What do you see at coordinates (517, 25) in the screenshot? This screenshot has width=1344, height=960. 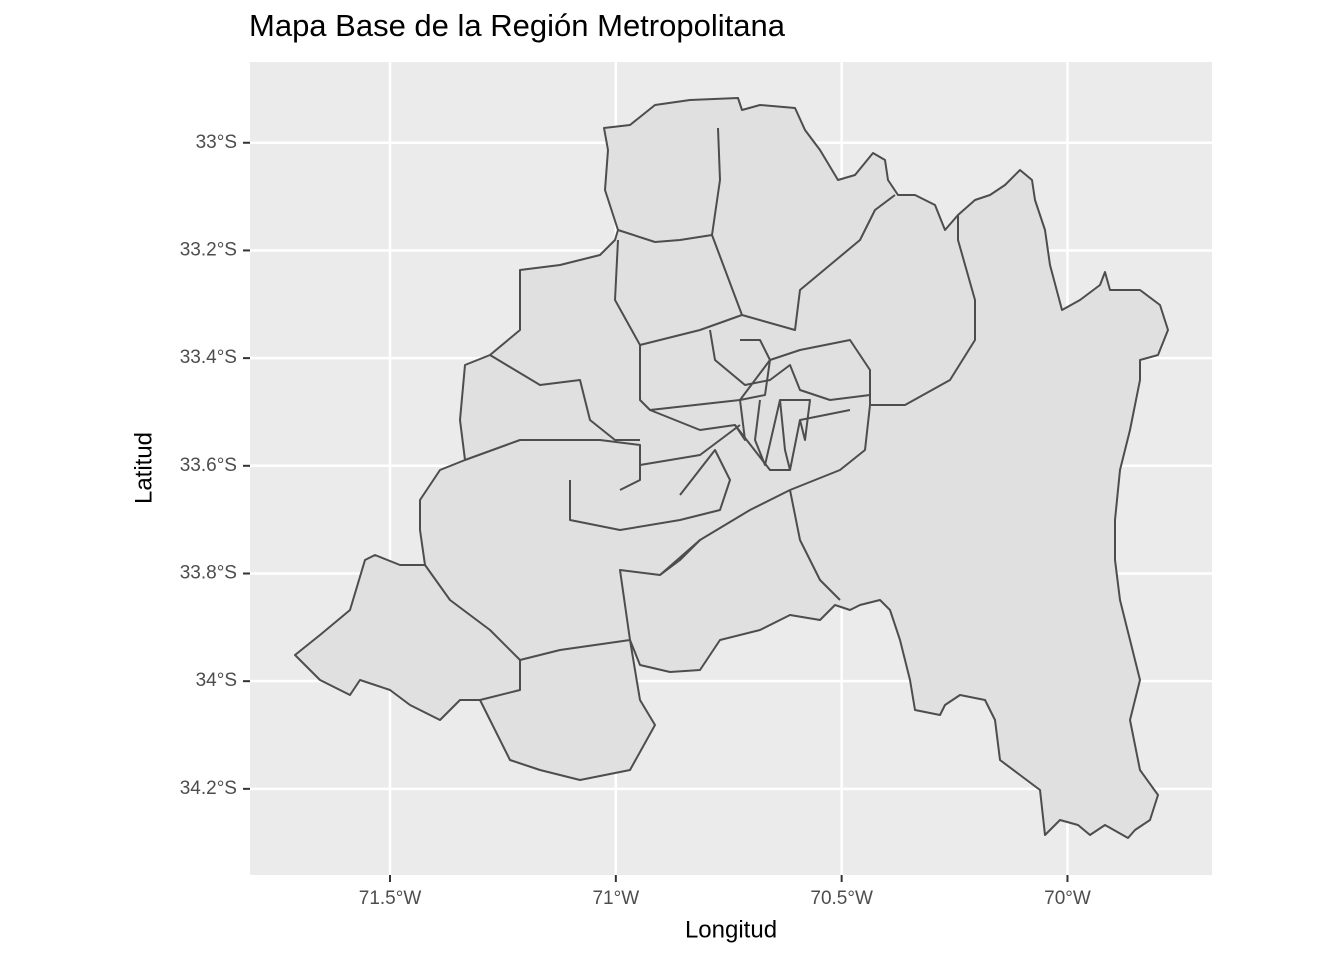 I see `chart-title: Mapa Base de la Región Metropolitana` at bounding box center [517, 25].